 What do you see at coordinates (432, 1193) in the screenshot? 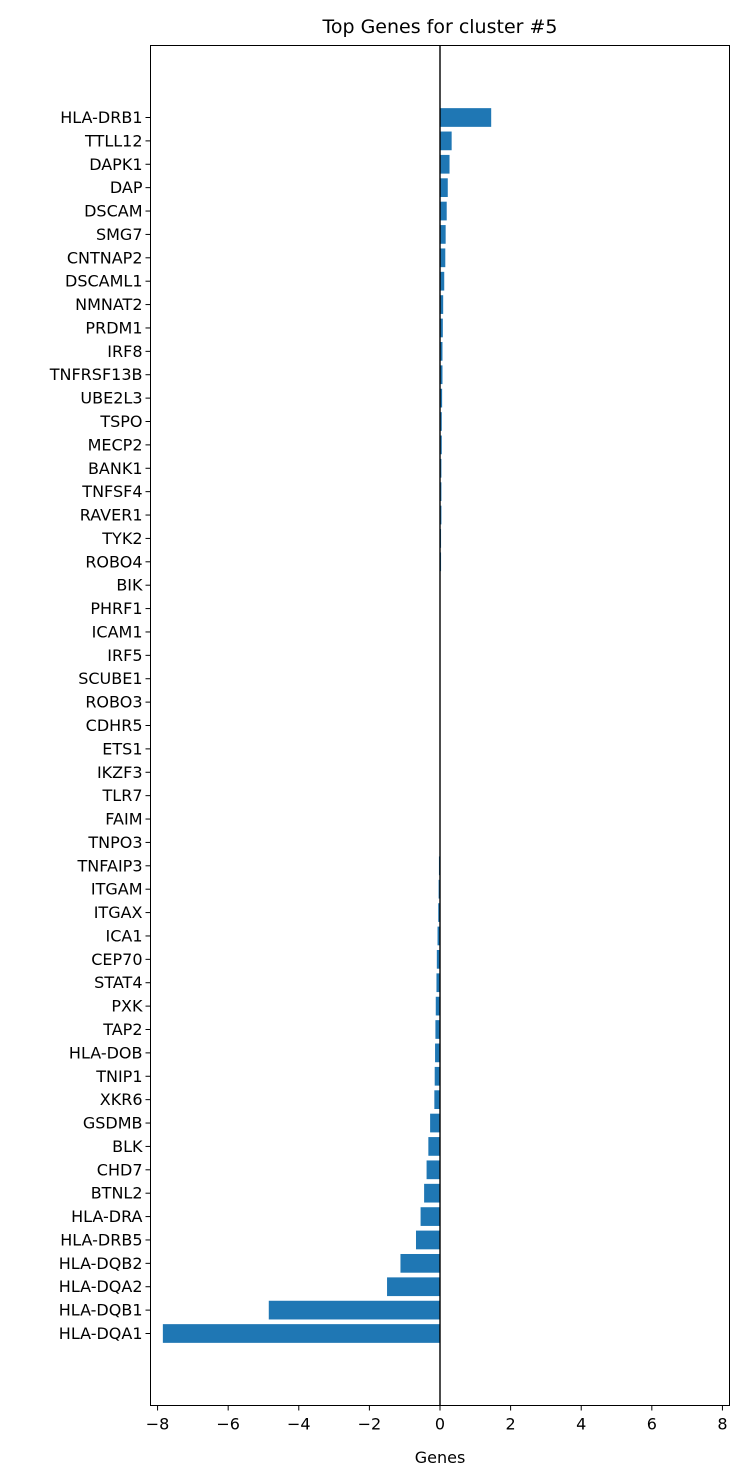
I see `bar-btnl2` at bounding box center [432, 1193].